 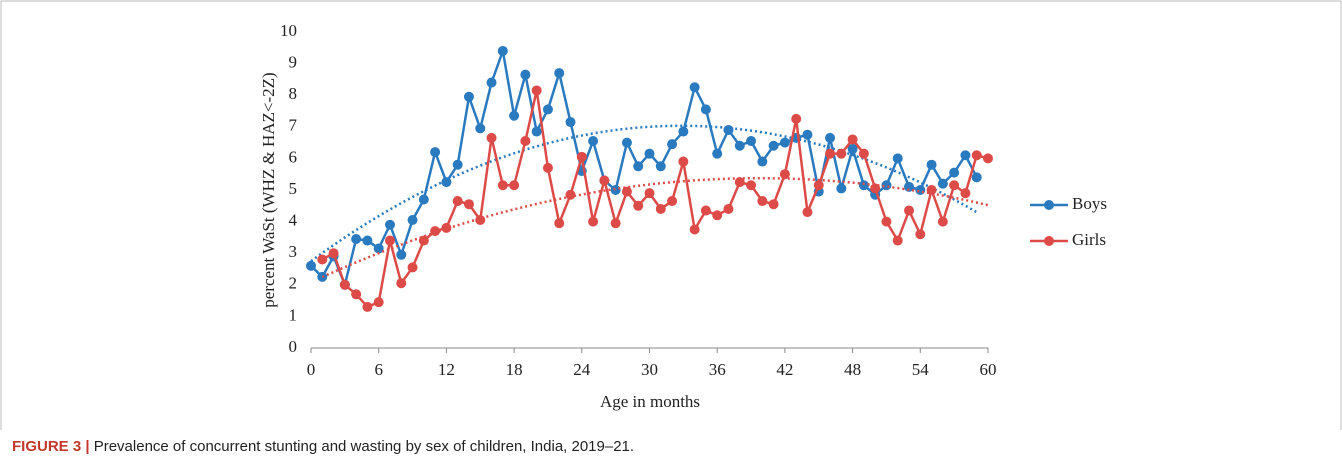 What do you see at coordinates (293, 283) in the screenshot?
I see `y-tick-label: 2` at bounding box center [293, 283].